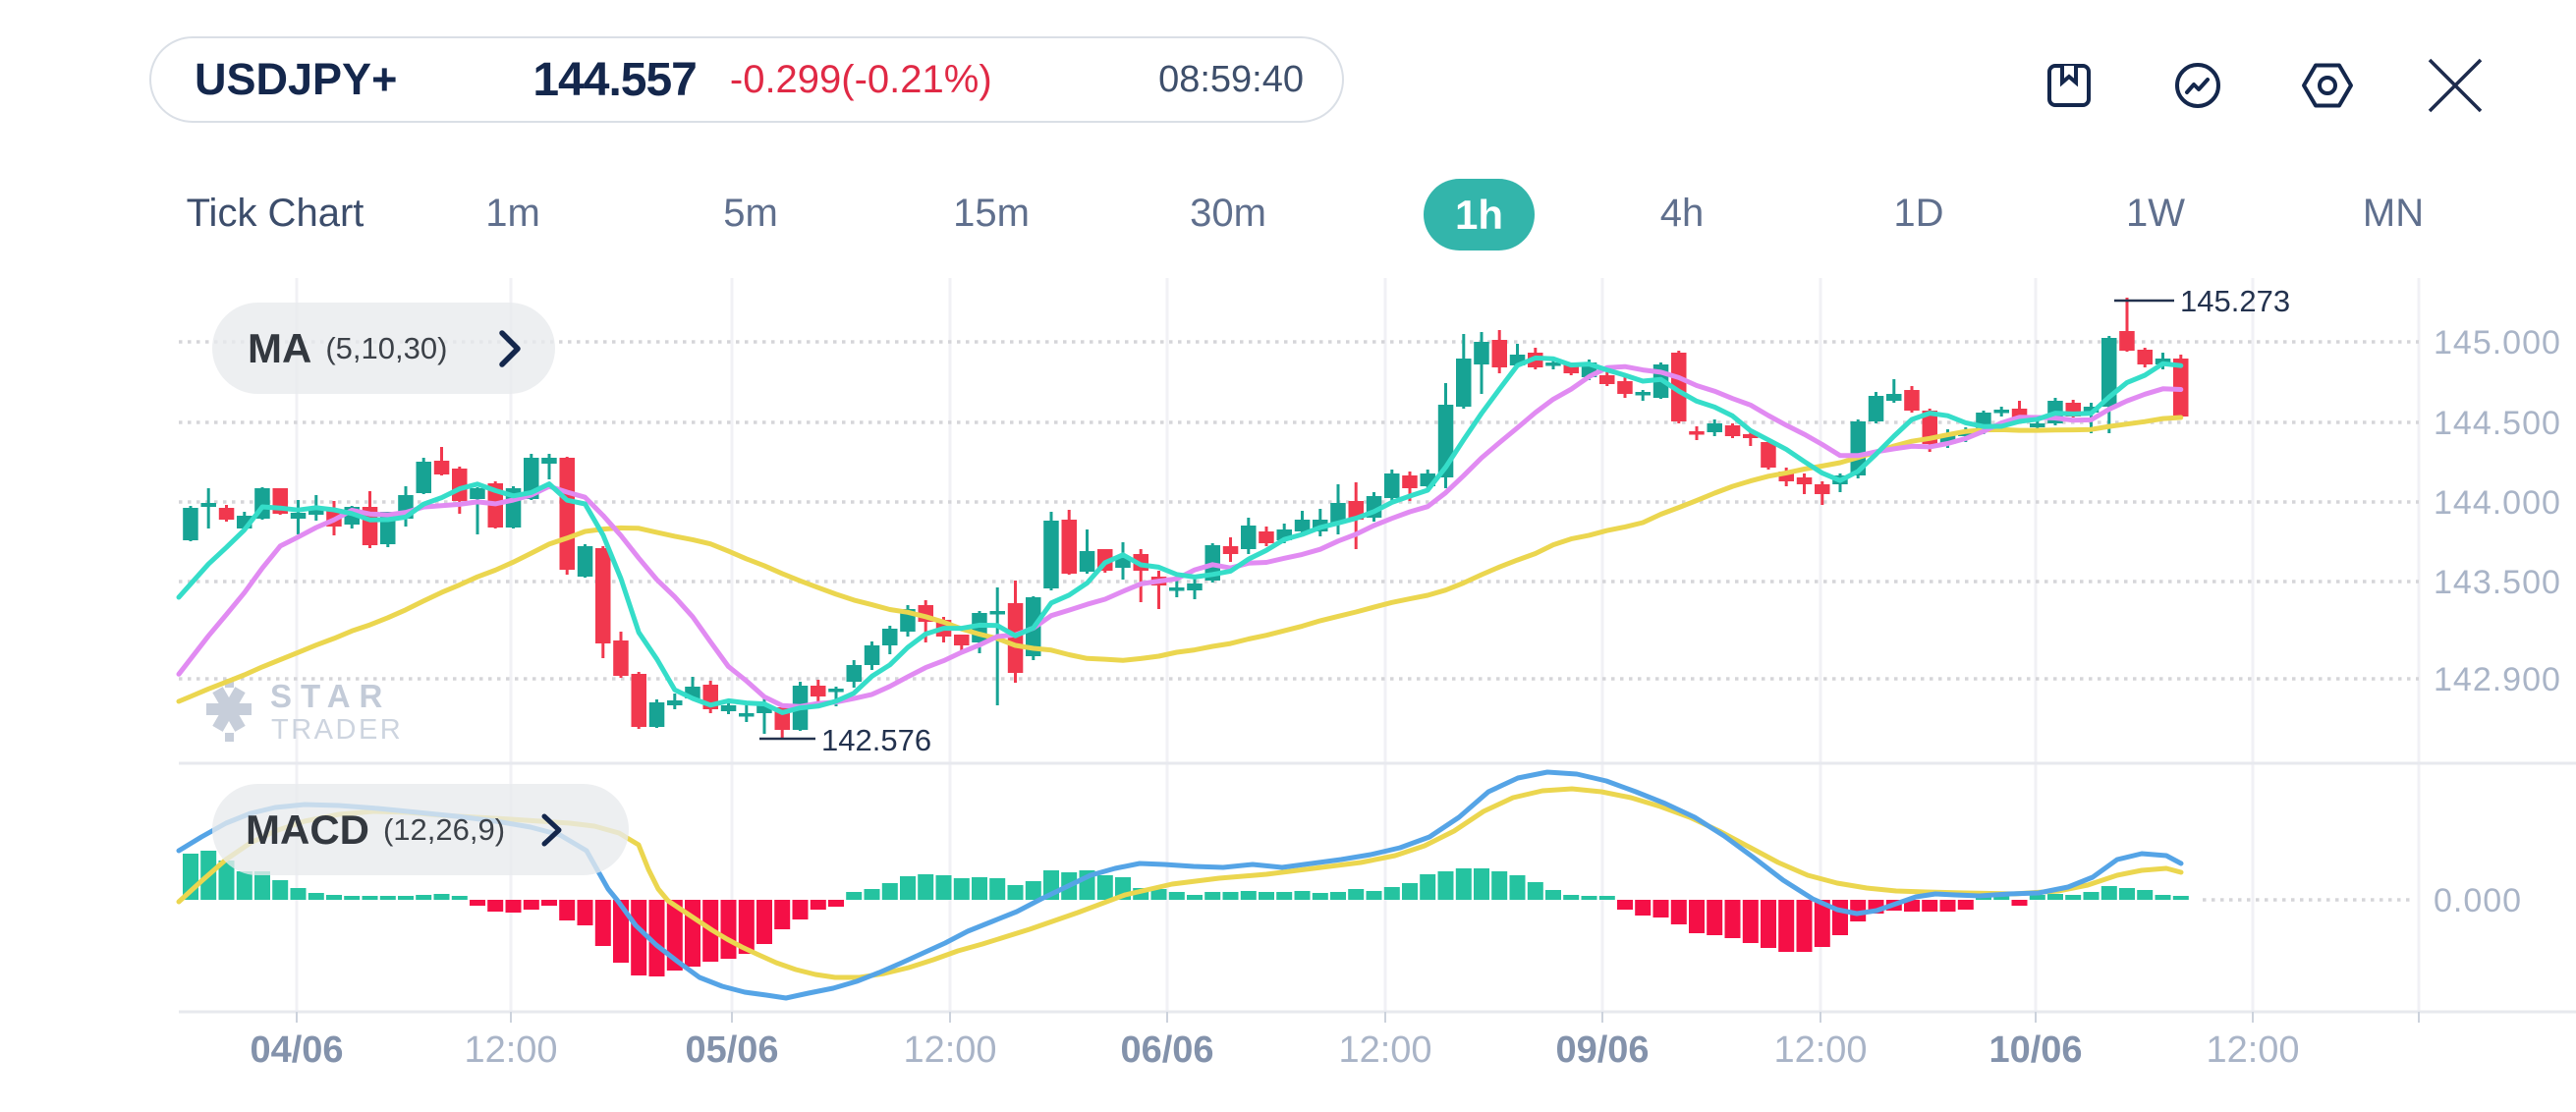 The height and width of the screenshot is (1112, 2576). I want to click on svg-text: 143.500, so click(2497, 582).